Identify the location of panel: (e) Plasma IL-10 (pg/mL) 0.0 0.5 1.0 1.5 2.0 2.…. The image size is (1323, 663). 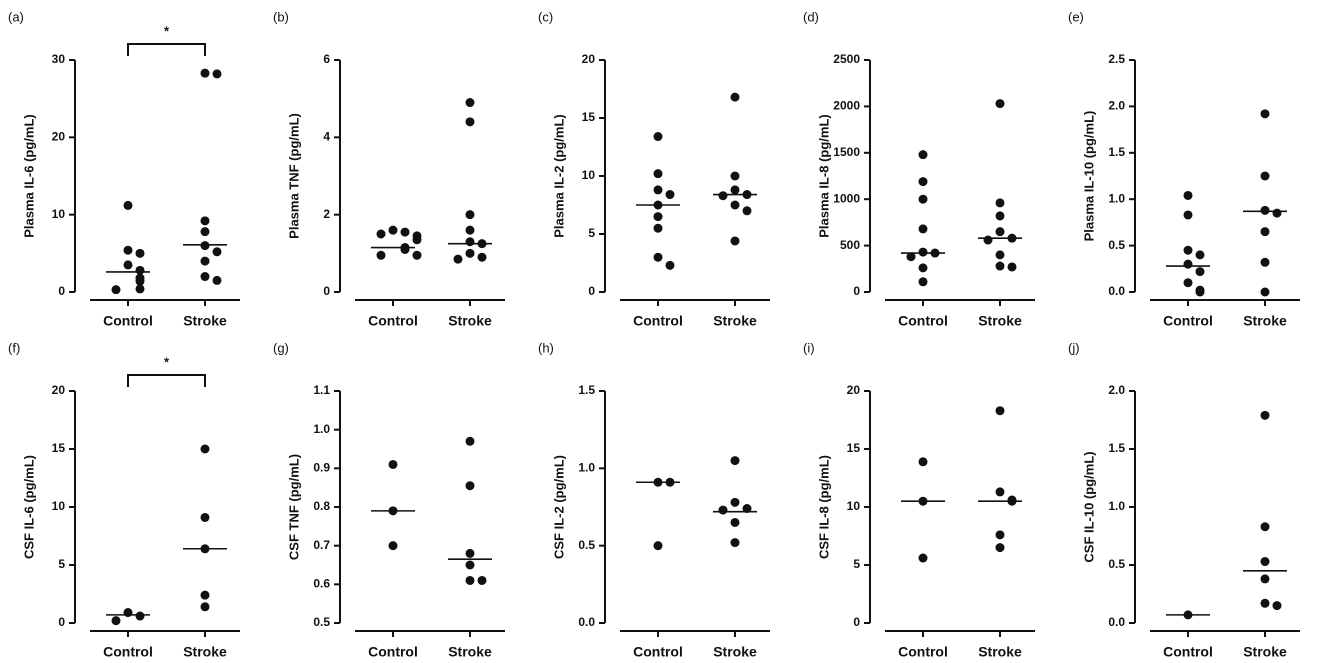
(1184, 169).